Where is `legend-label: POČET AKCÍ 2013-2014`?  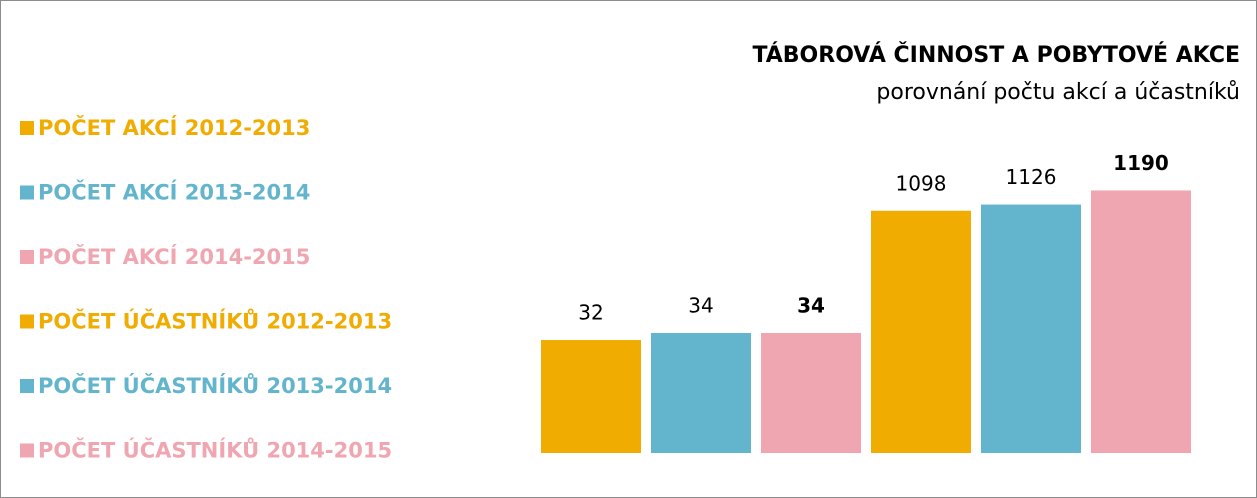 legend-label: POČET AKCÍ 2013-2014 is located at coordinates (174, 192).